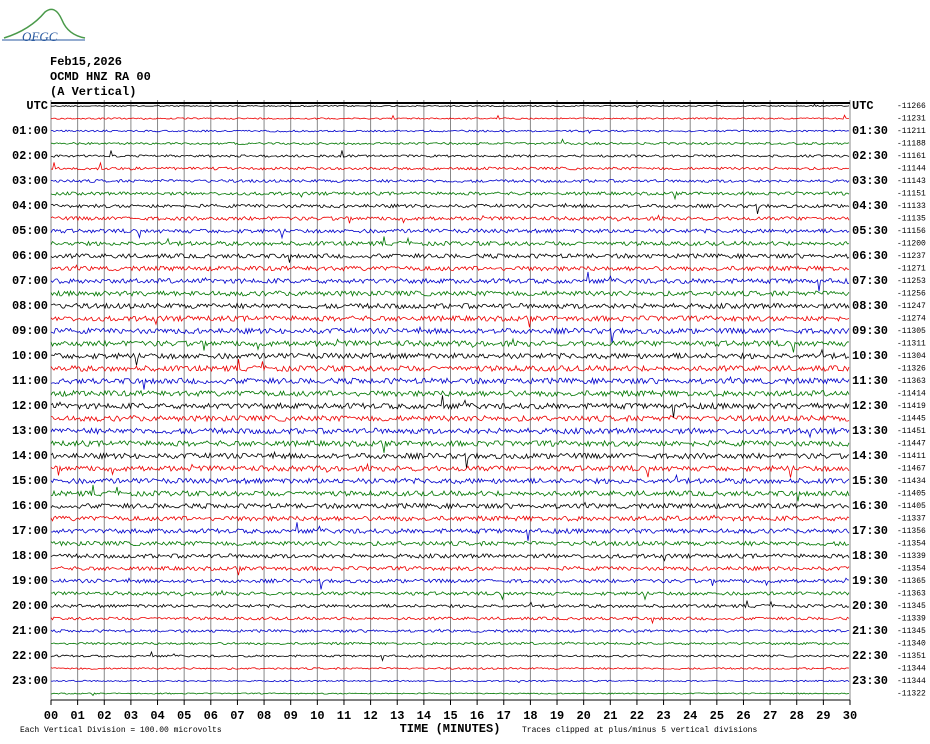 Image resolution: width=930 pixels, height=744 pixels. What do you see at coordinates (870, 431) in the screenshot?
I see `right-label: 13:30` at bounding box center [870, 431].